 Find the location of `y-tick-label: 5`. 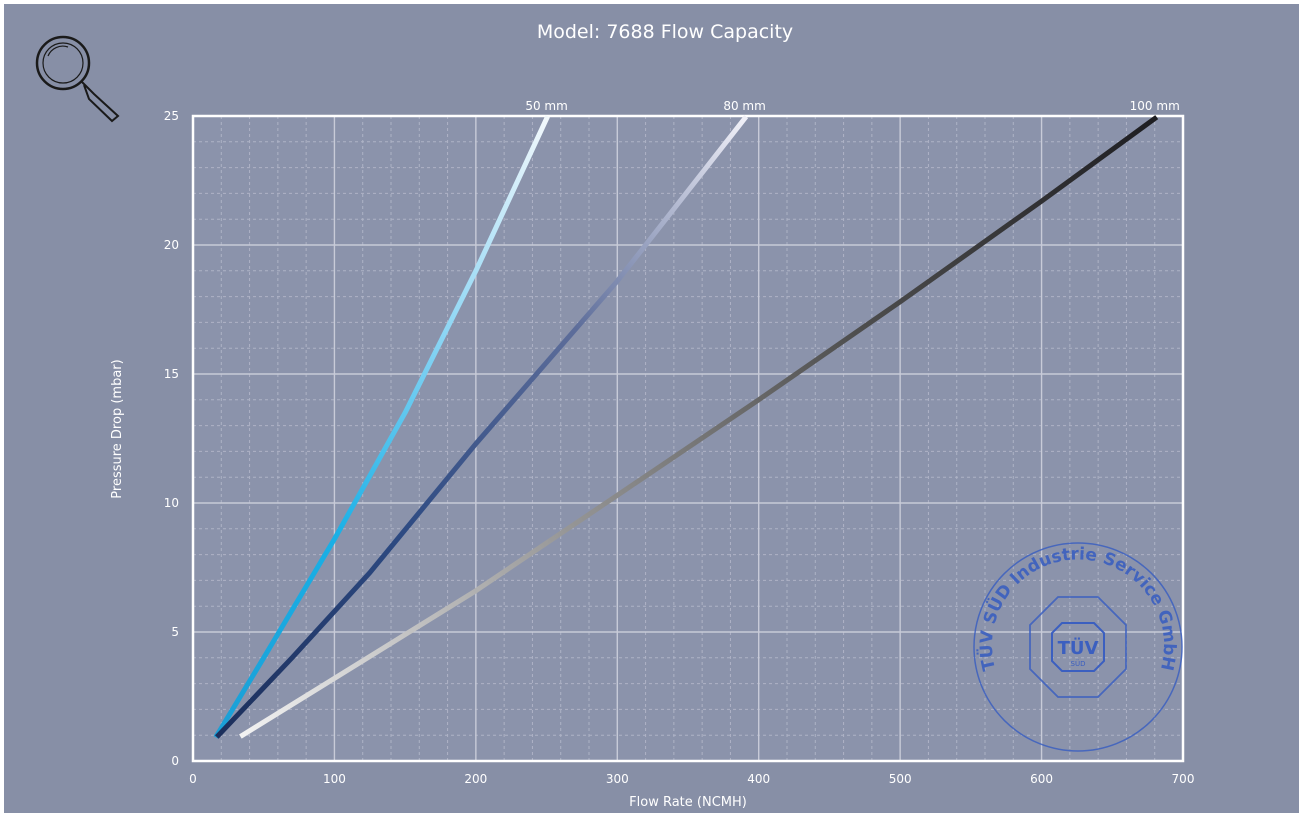

y-tick-label: 5 is located at coordinates (175, 632).